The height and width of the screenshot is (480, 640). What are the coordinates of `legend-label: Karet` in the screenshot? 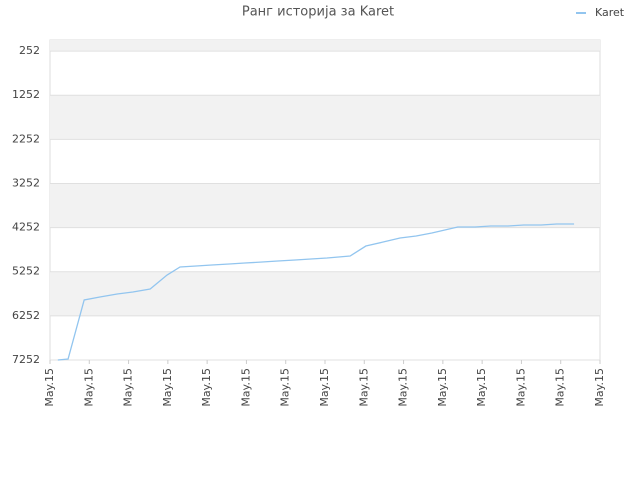 It's located at (610, 12).